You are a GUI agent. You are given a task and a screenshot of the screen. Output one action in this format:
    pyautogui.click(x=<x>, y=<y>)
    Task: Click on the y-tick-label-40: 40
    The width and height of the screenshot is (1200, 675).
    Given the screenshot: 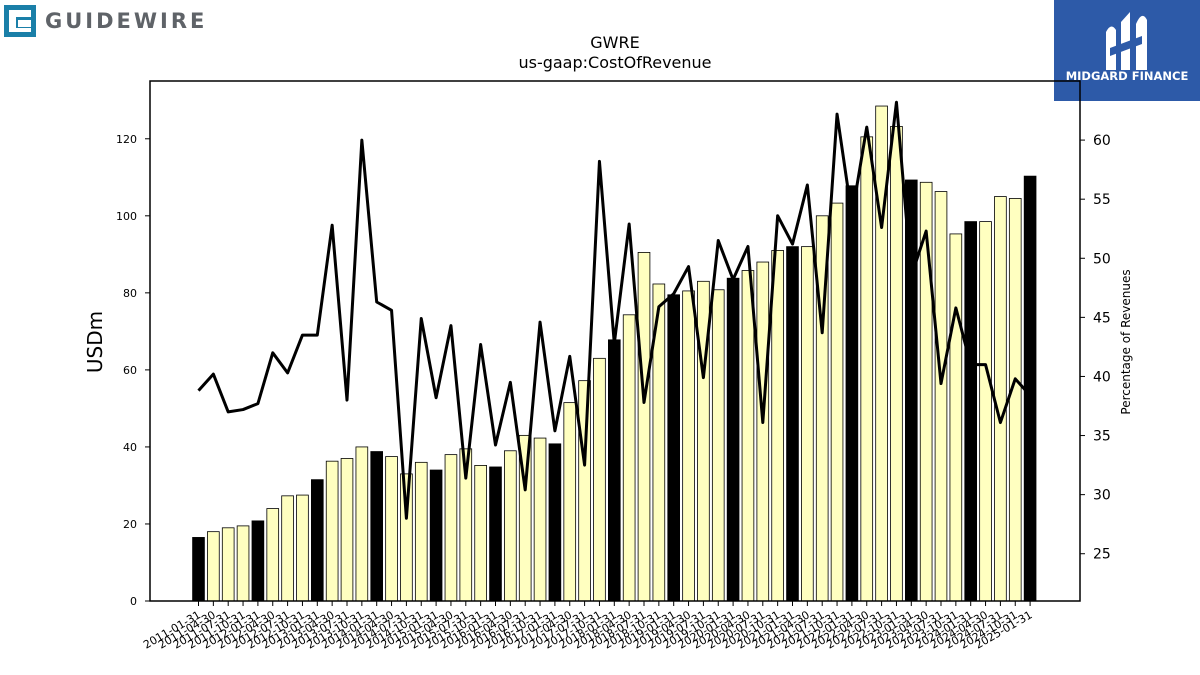 What is the action you would take?
    pyautogui.click(x=130, y=447)
    